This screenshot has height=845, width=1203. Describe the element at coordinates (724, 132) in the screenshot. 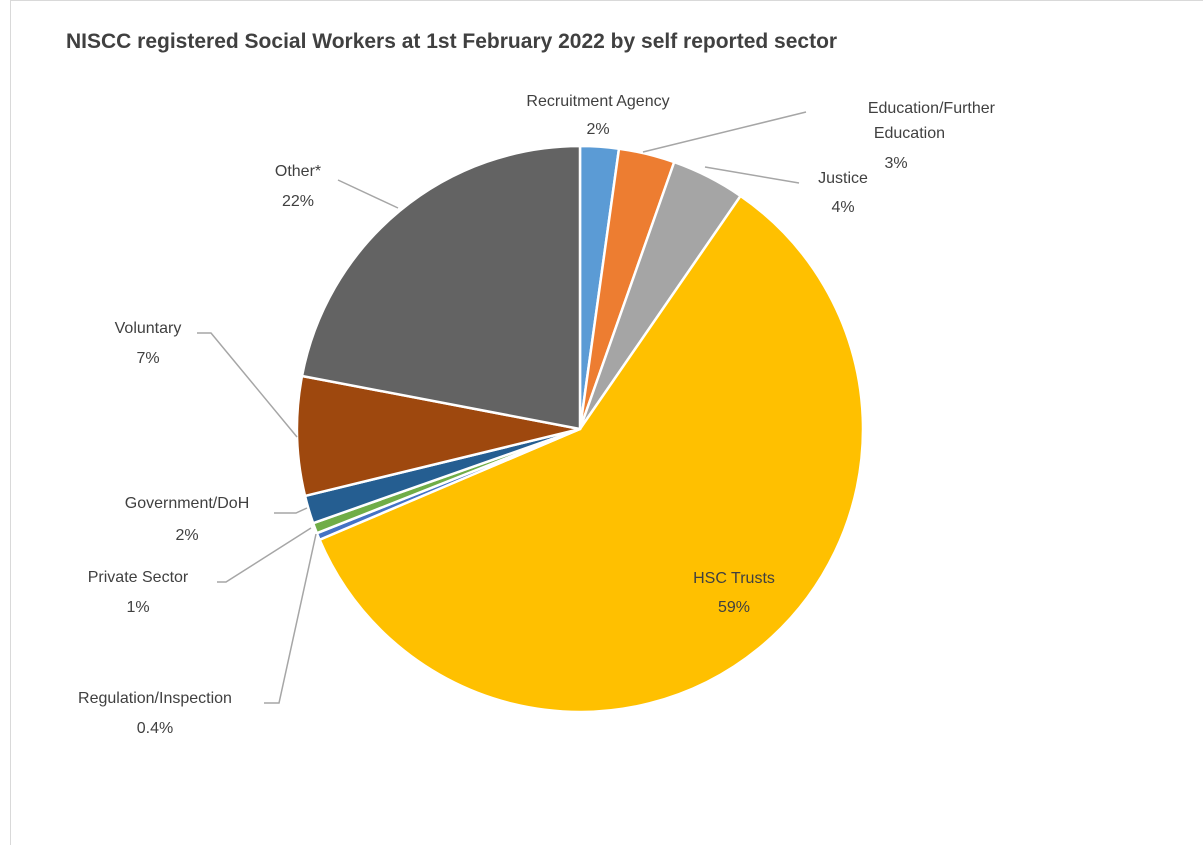

I see `leader-education` at that location.